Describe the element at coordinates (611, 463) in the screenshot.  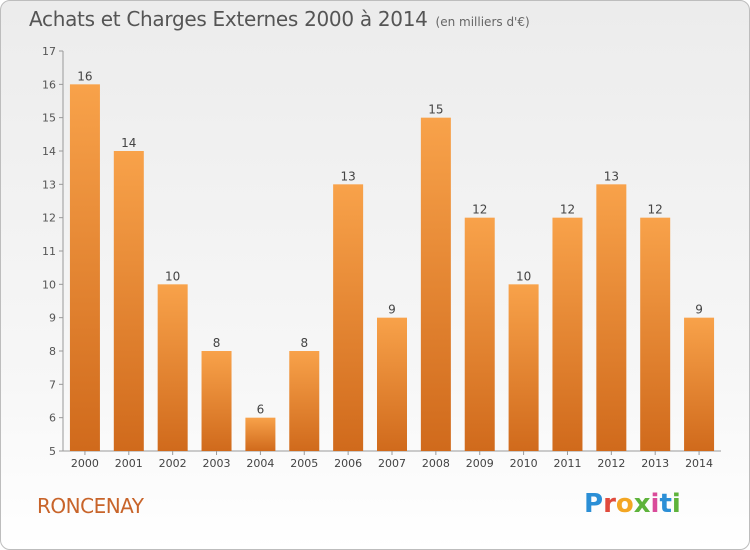
I see `x-tick-label: 2012` at that location.